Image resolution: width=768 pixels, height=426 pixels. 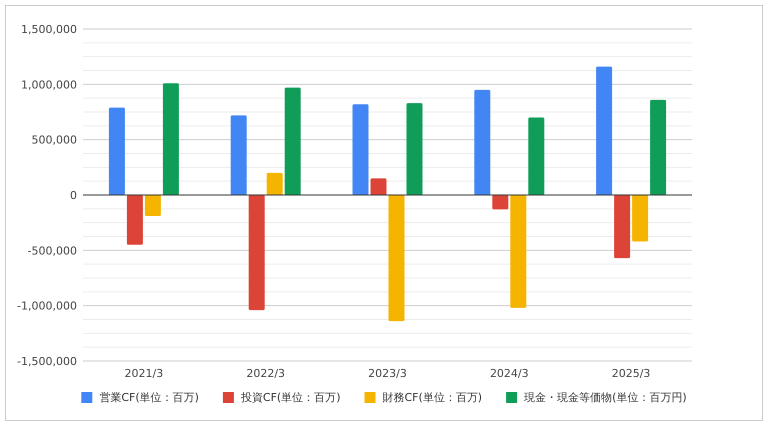 What do you see at coordinates (266, 373) in the screenshot?
I see `x-tick-label: 2022/3` at bounding box center [266, 373].